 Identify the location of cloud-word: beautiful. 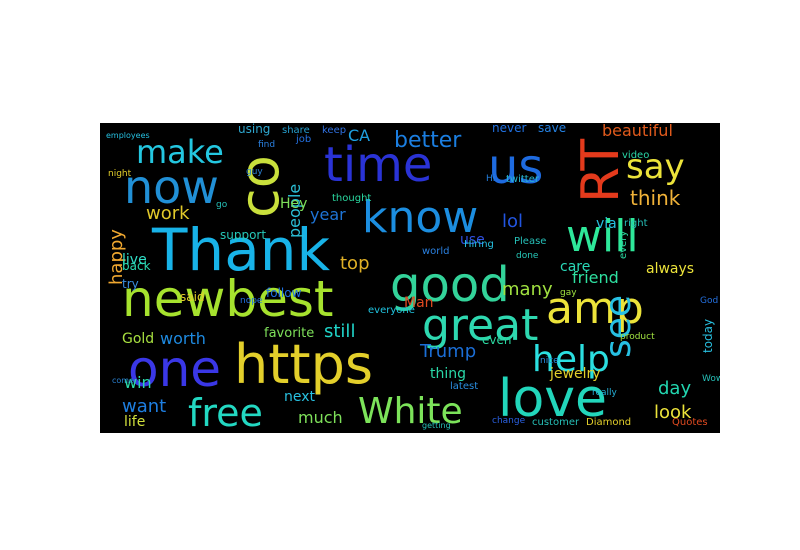
(637, 131).